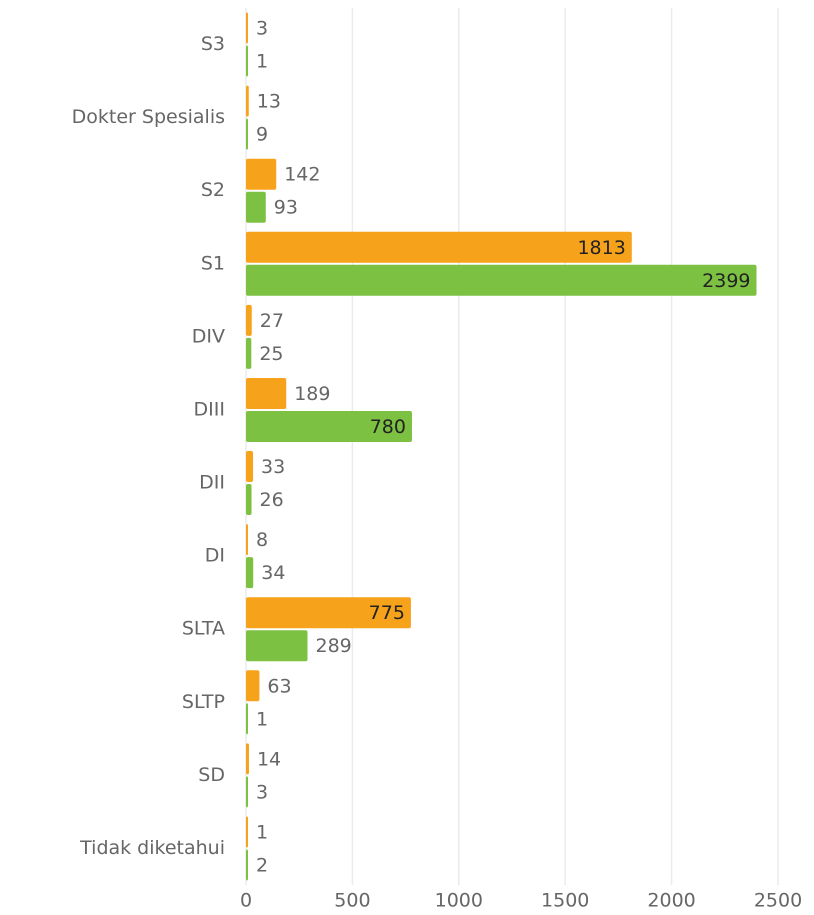 The height and width of the screenshot is (915, 814). What do you see at coordinates (148, 117) in the screenshot?
I see `y-tick-label: Dokter Spesialis` at bounding box center [148, 117].